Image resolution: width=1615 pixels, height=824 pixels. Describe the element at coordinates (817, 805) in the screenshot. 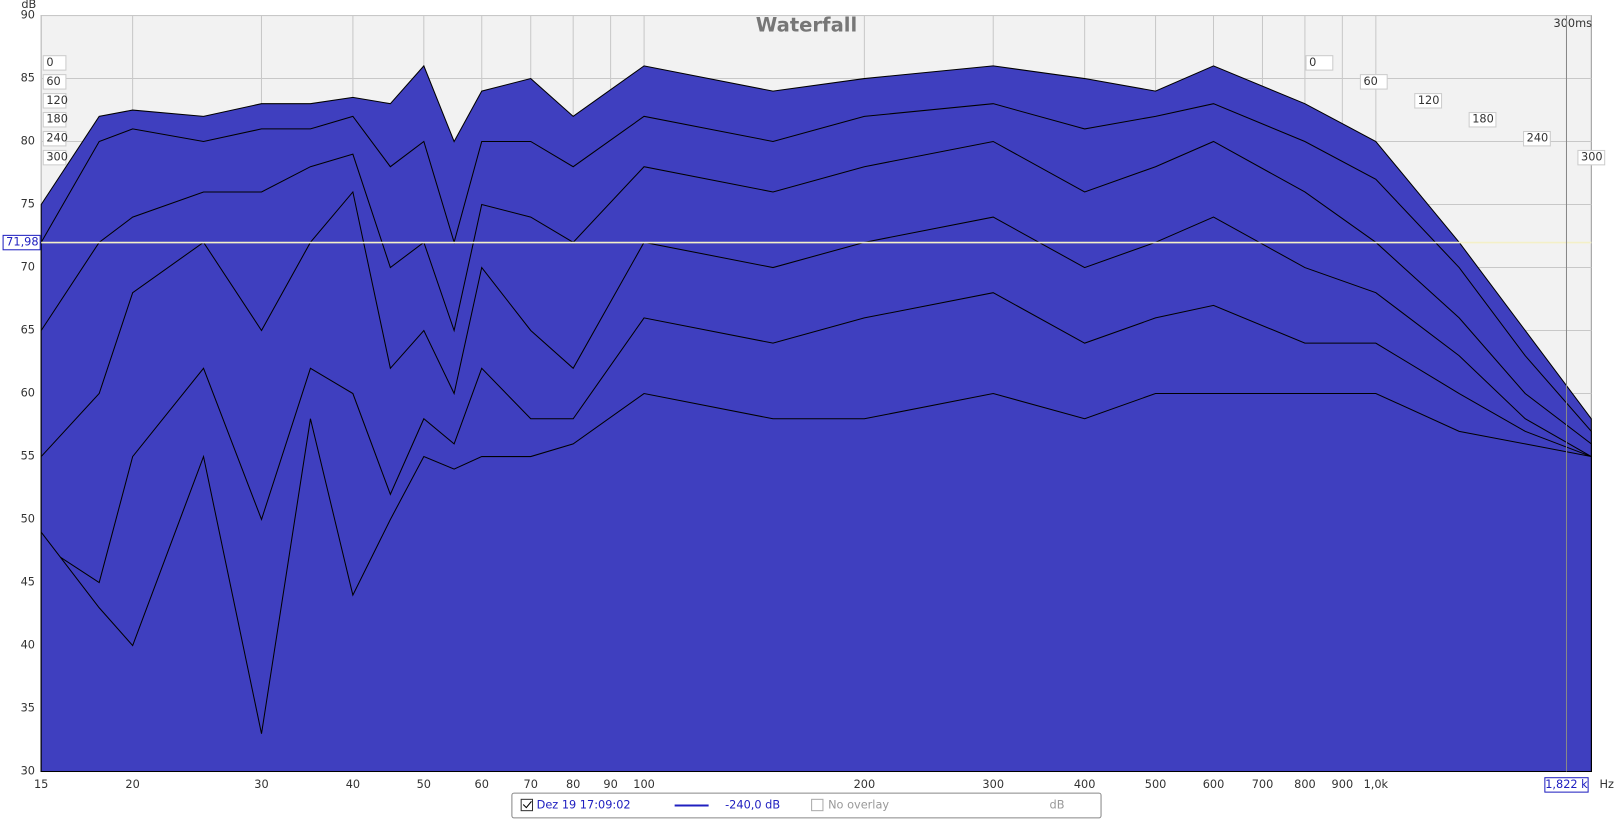

I see `overlay-checkbox` at that location.